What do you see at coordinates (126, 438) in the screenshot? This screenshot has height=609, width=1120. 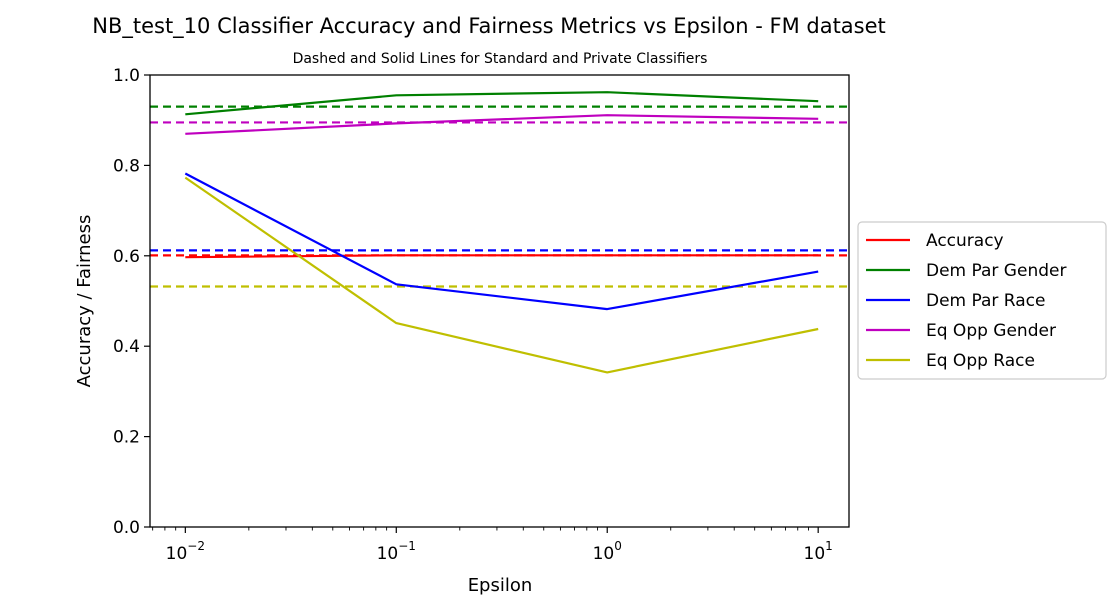 I see `y-tick-label: 0.2` at bounding box center [126, 438].